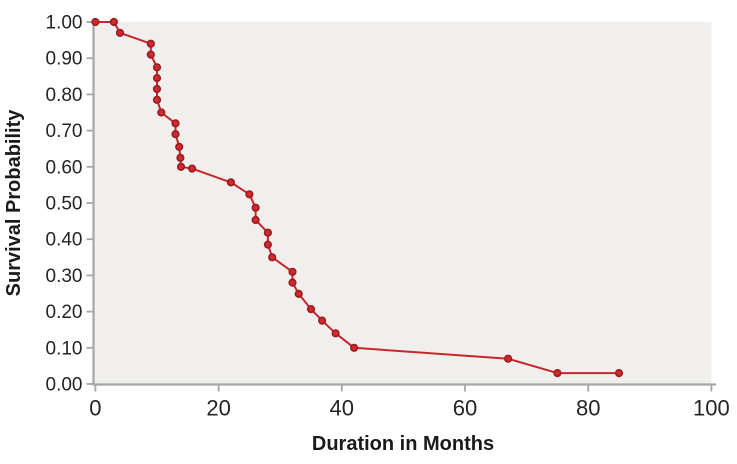 The image size is (737, 464). I want to click on x-tick-label: 80, so click(588, 408).